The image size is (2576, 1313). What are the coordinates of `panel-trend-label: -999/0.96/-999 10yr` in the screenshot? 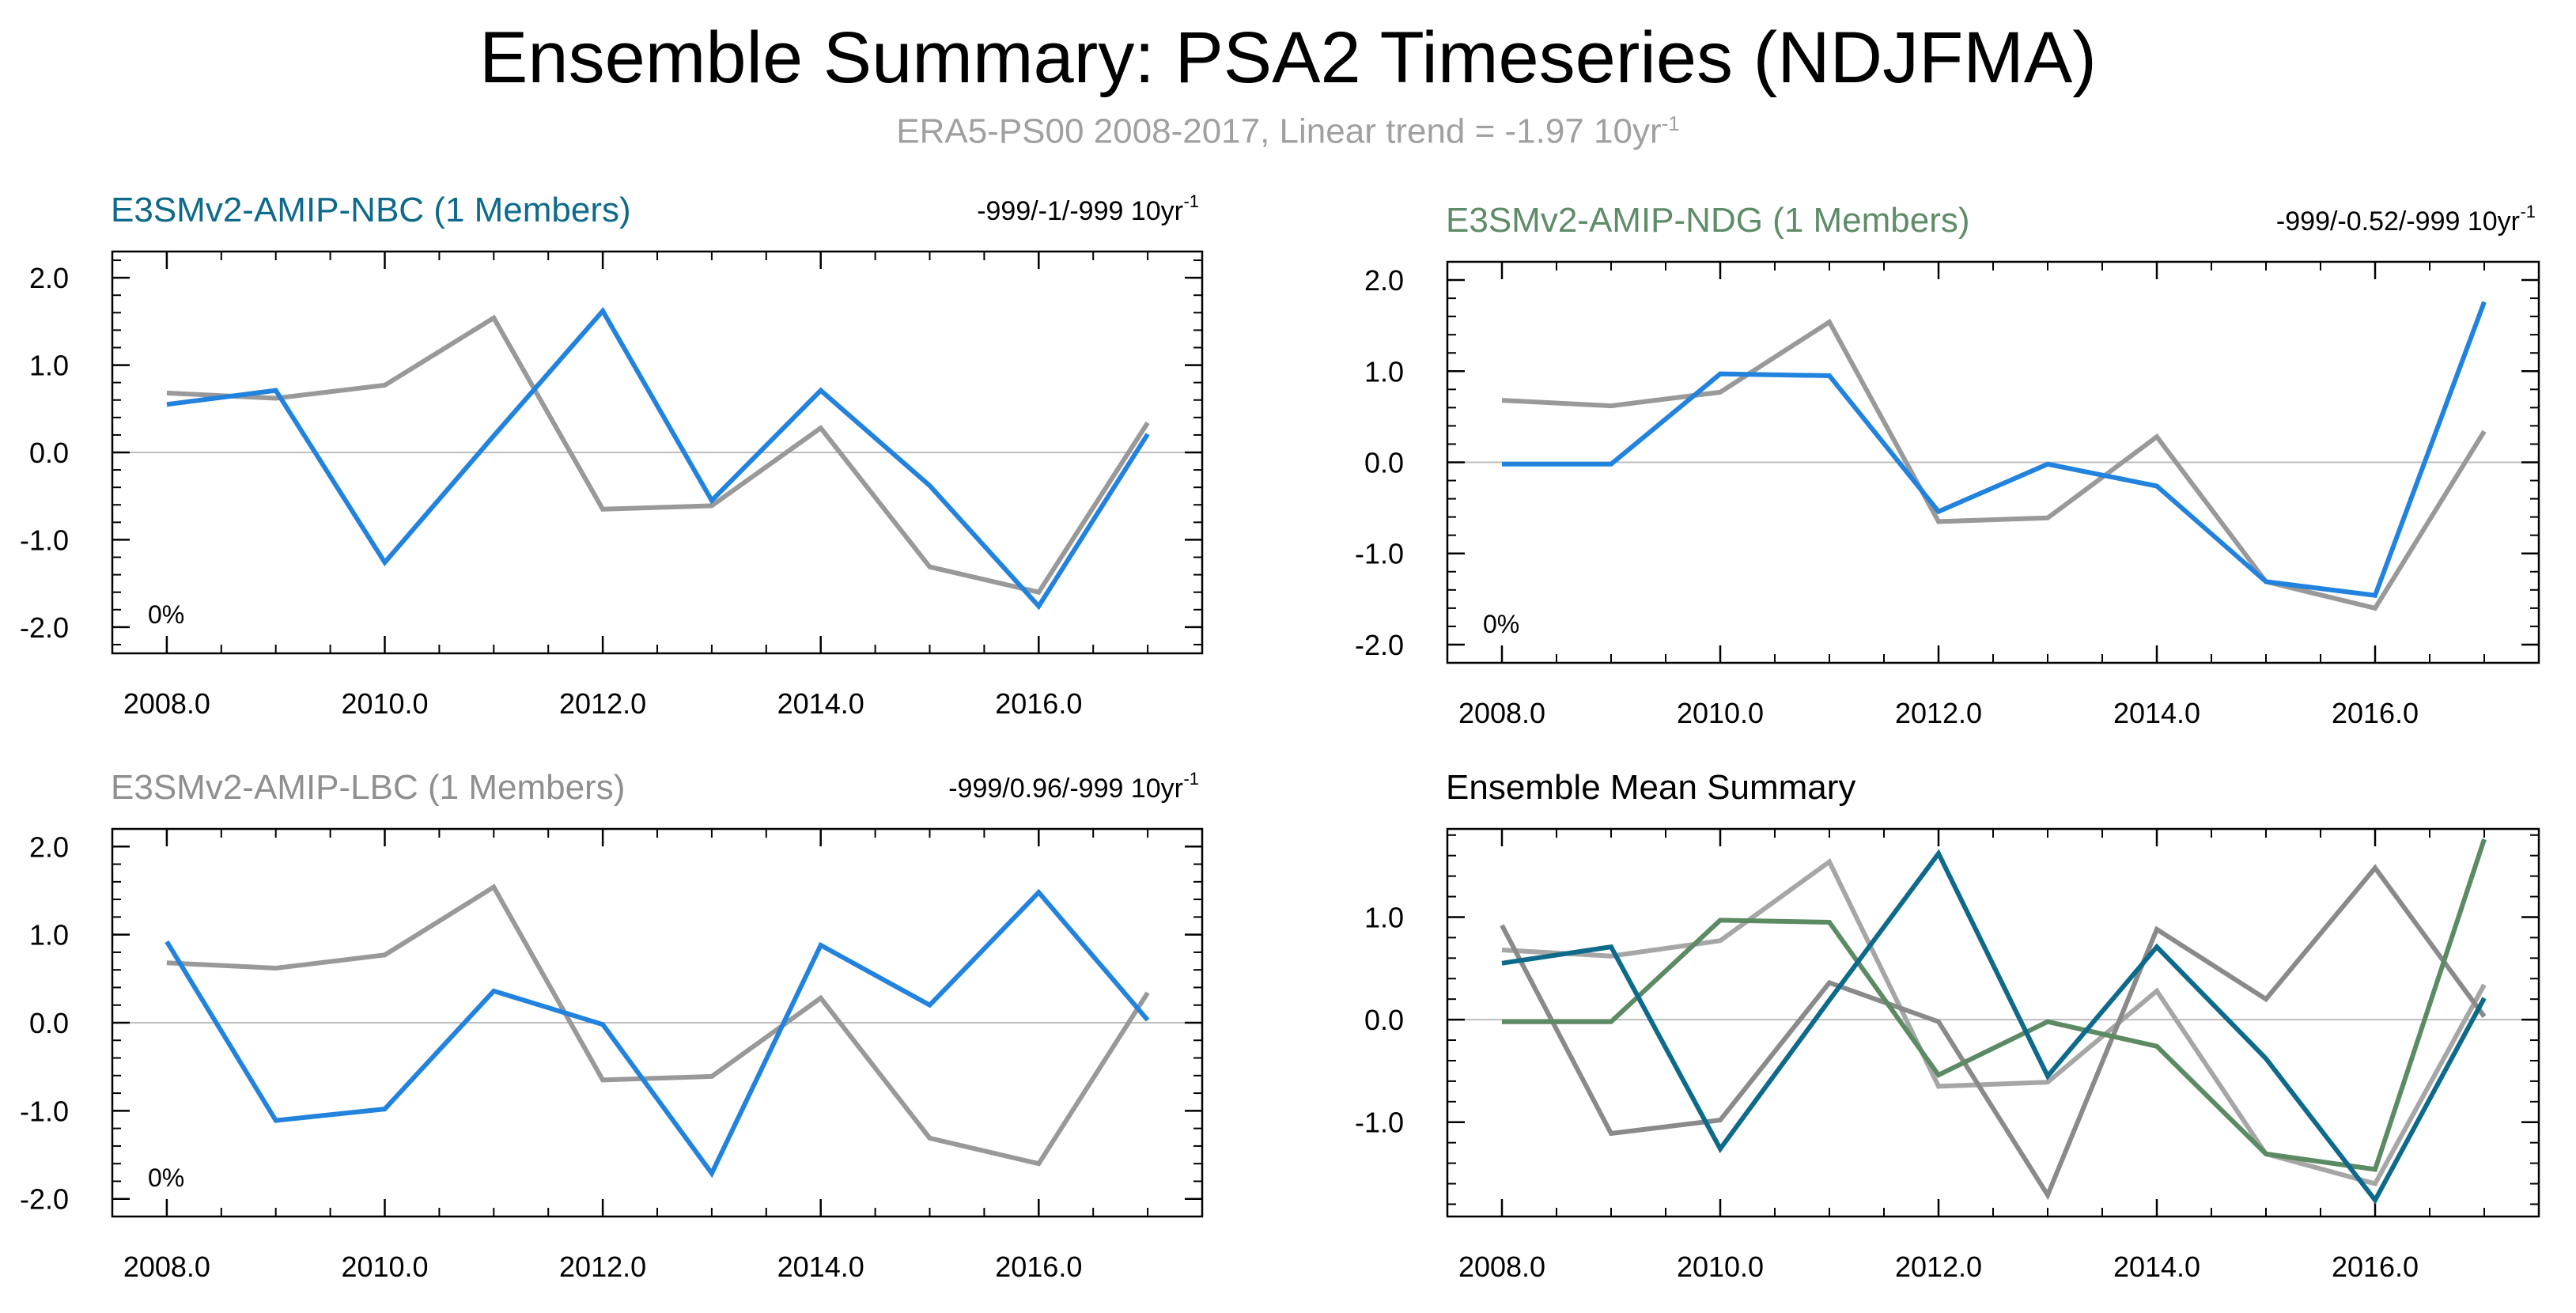 It's located at (1065, 789).